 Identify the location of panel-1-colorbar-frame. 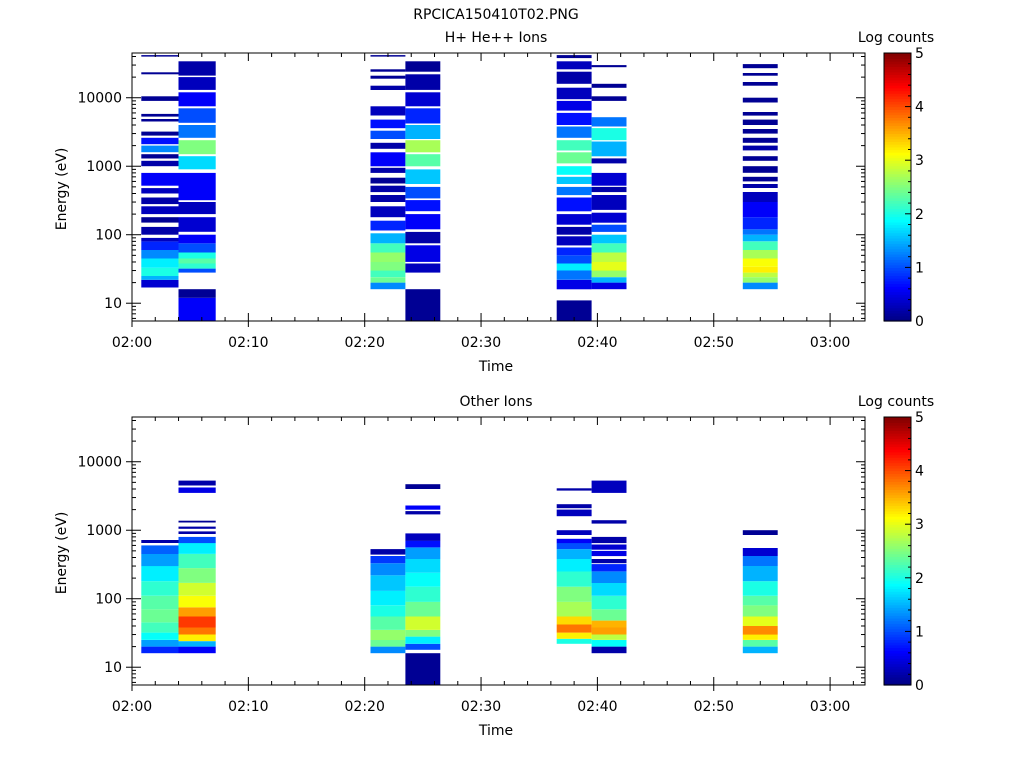
(897, 187).